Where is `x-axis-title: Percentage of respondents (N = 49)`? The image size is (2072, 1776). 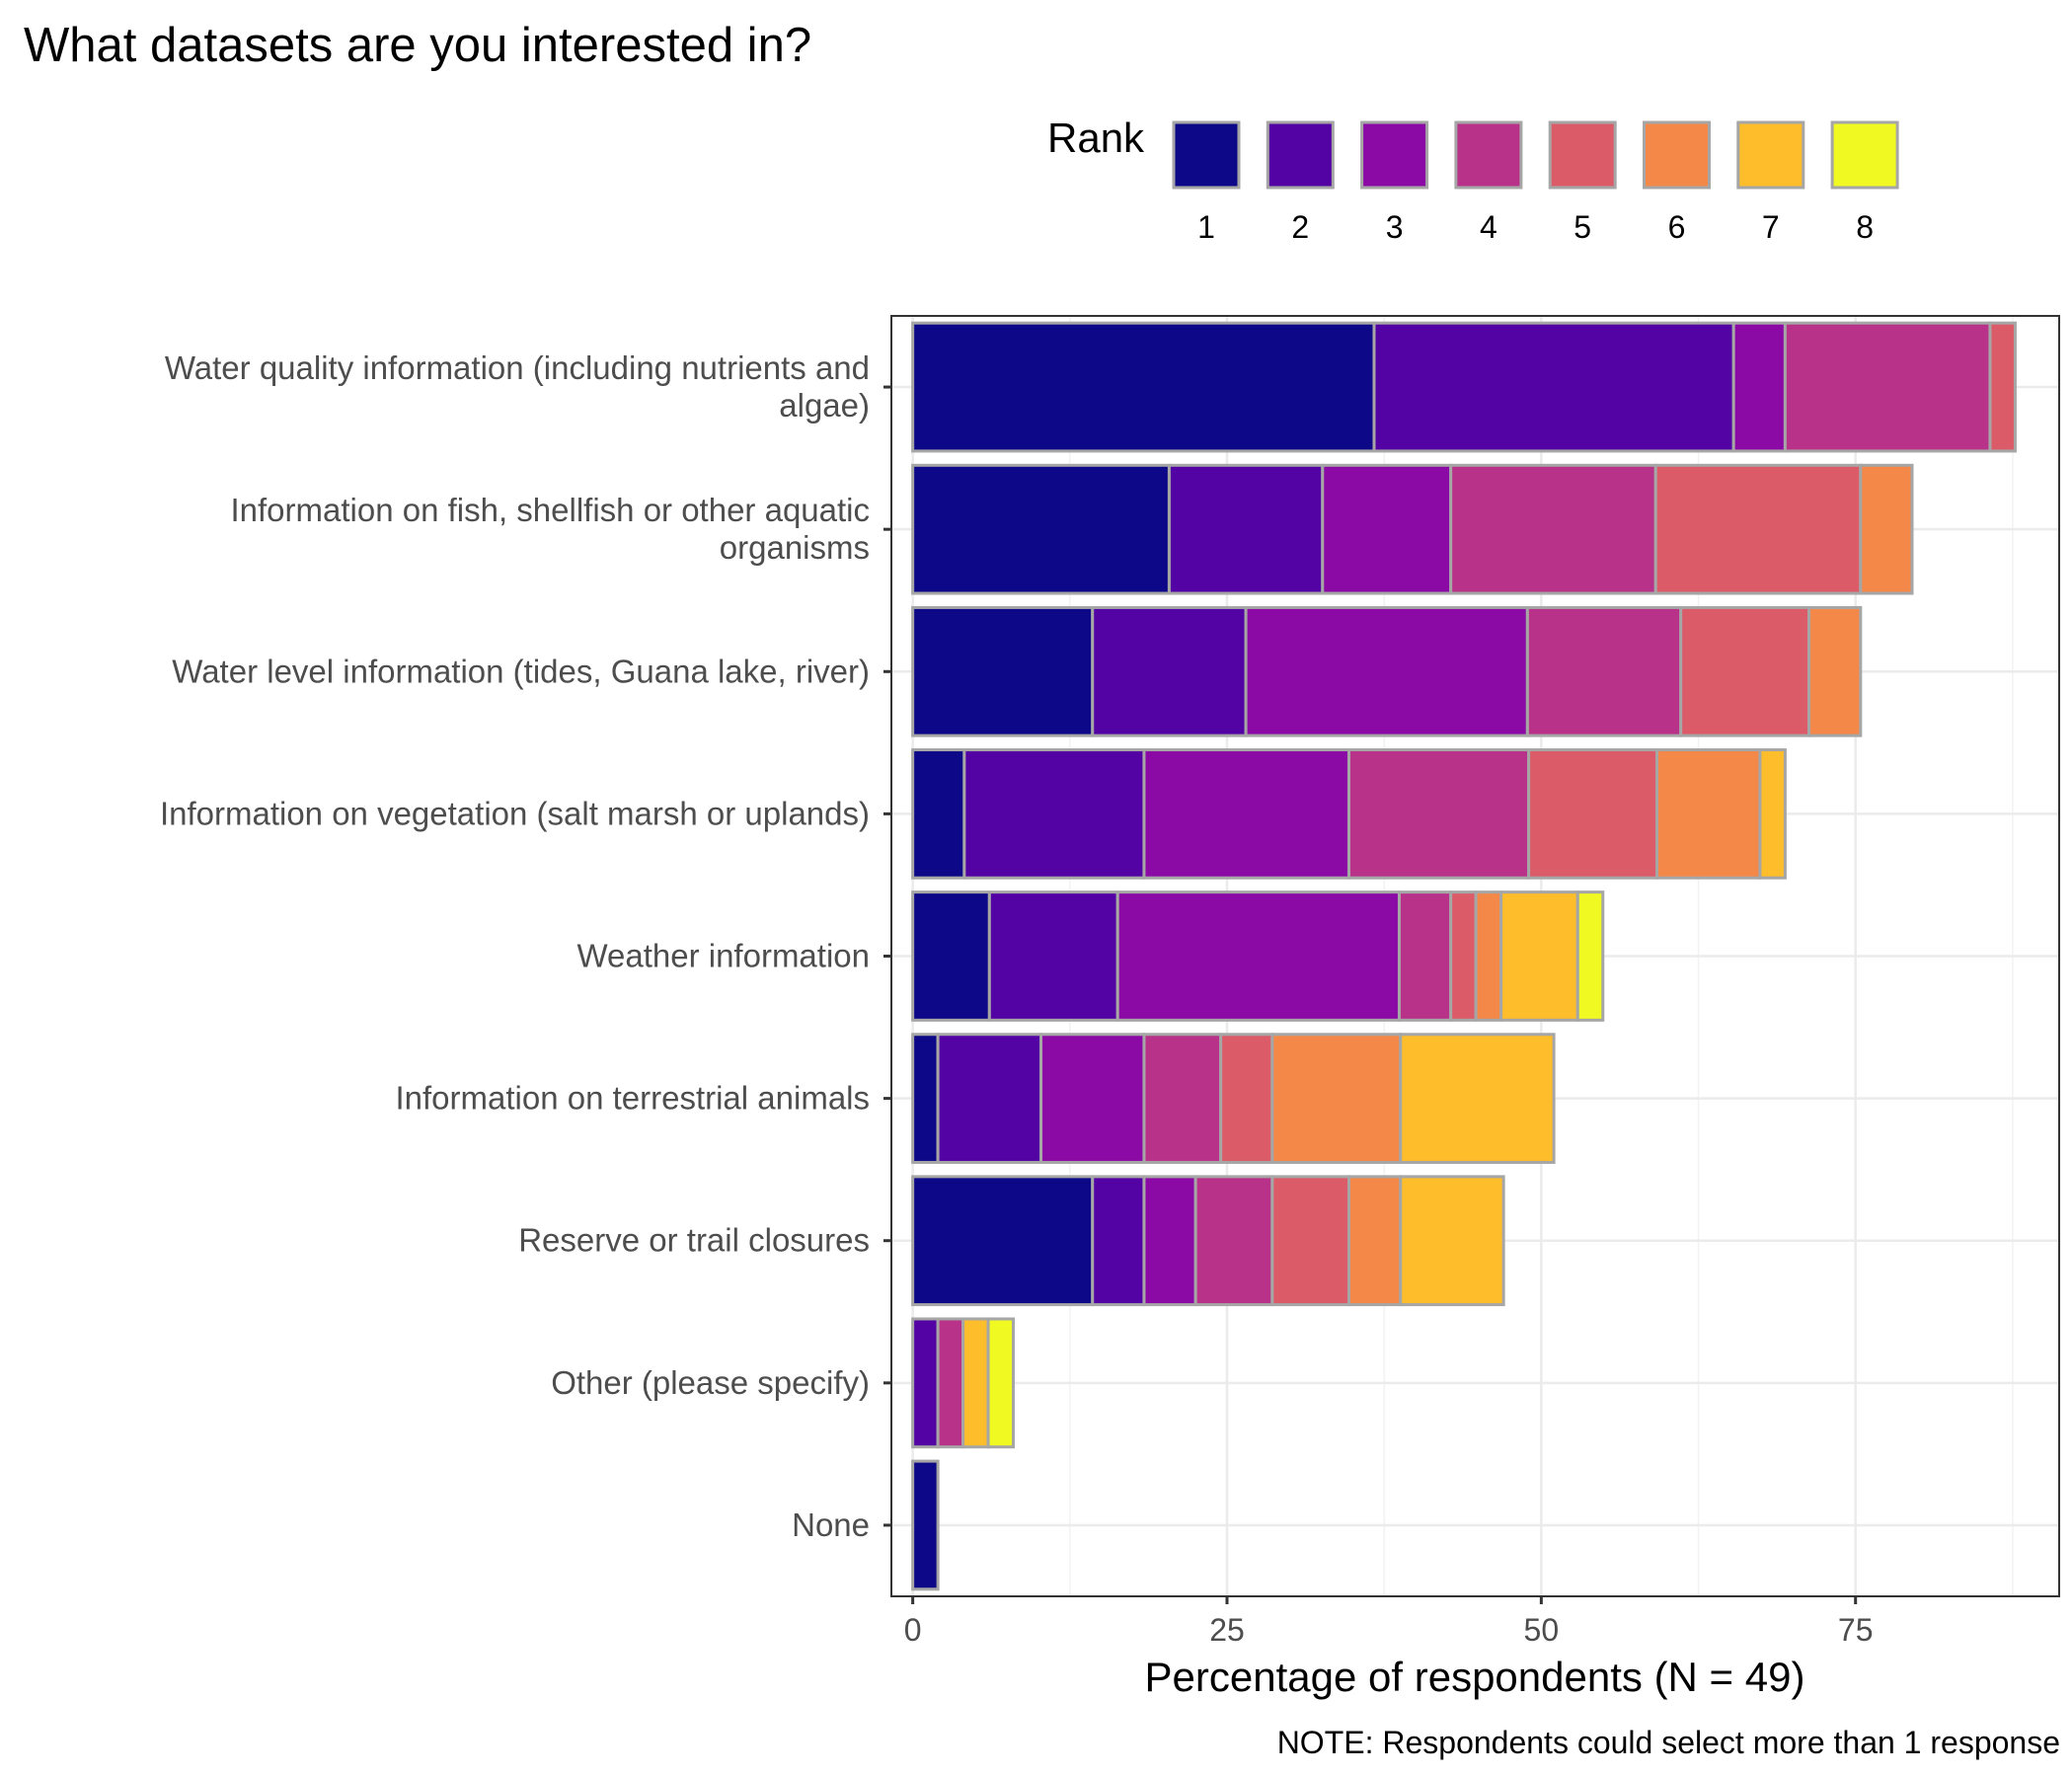 x-axis-title: Percentage of respondents (N = 49) is located at coordinates (1475, 1677).